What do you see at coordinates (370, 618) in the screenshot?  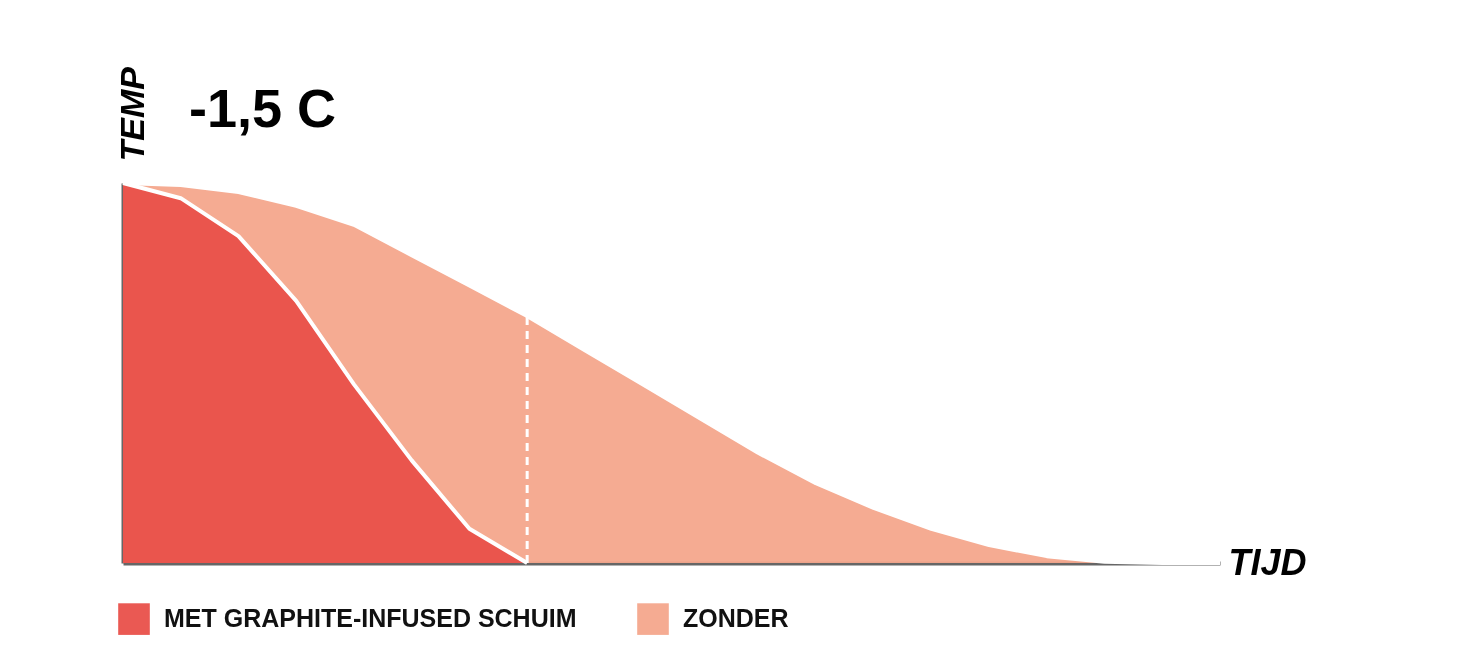 I see `legend-label: MET GRAPHITE-INFUSED SCHUIM` at bounding box center [370, 618].